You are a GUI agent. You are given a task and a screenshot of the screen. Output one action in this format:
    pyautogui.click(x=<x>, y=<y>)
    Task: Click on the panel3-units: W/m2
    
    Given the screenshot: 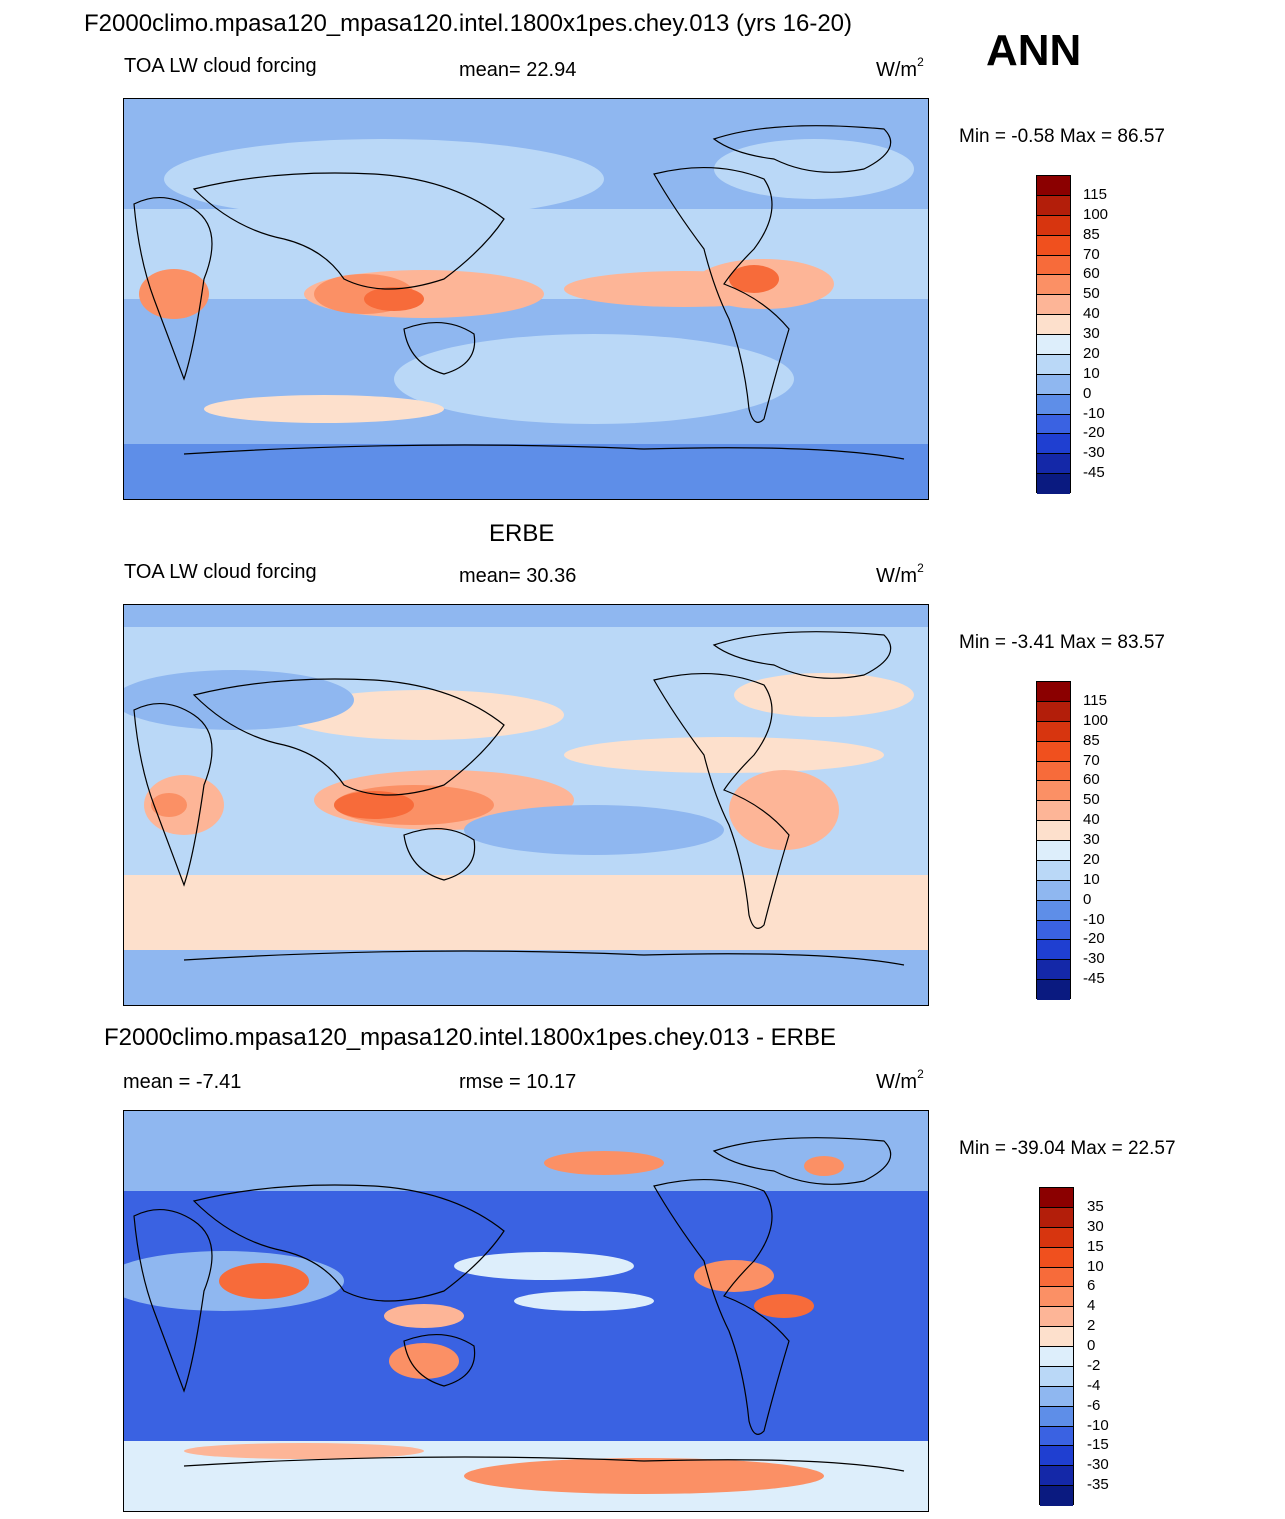 What is the action you would take?
    pyautogui.click(x=900, y=1080)
    